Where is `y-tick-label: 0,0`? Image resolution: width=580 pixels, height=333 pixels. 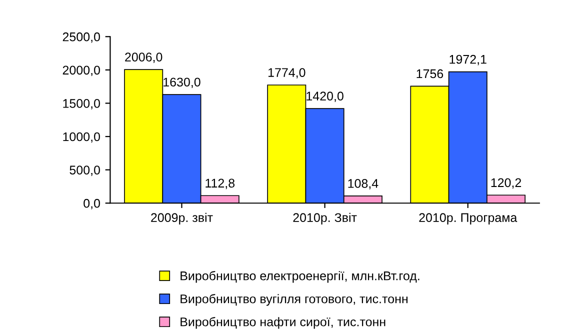 y-tick-label: 0,0 is located at coordinates (92, 204).